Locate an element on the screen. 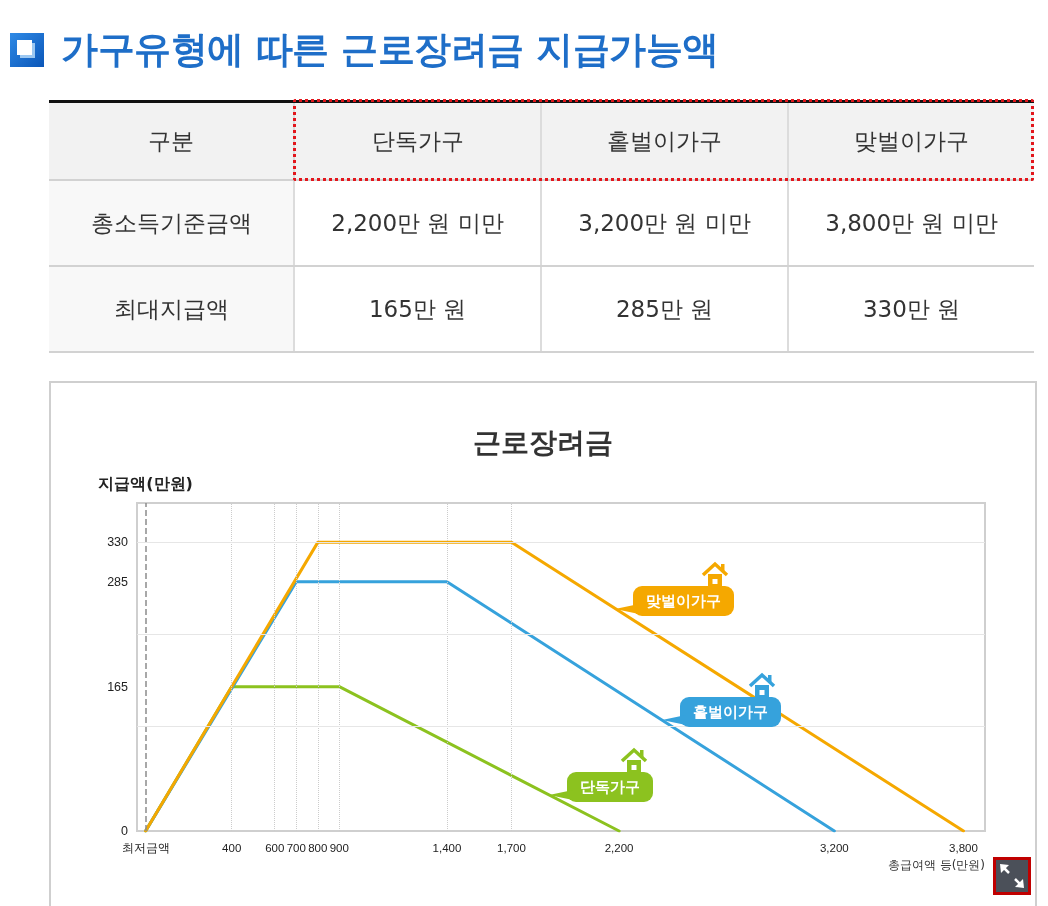  x-tick-label: 800 is located at coordinates (318, 848).